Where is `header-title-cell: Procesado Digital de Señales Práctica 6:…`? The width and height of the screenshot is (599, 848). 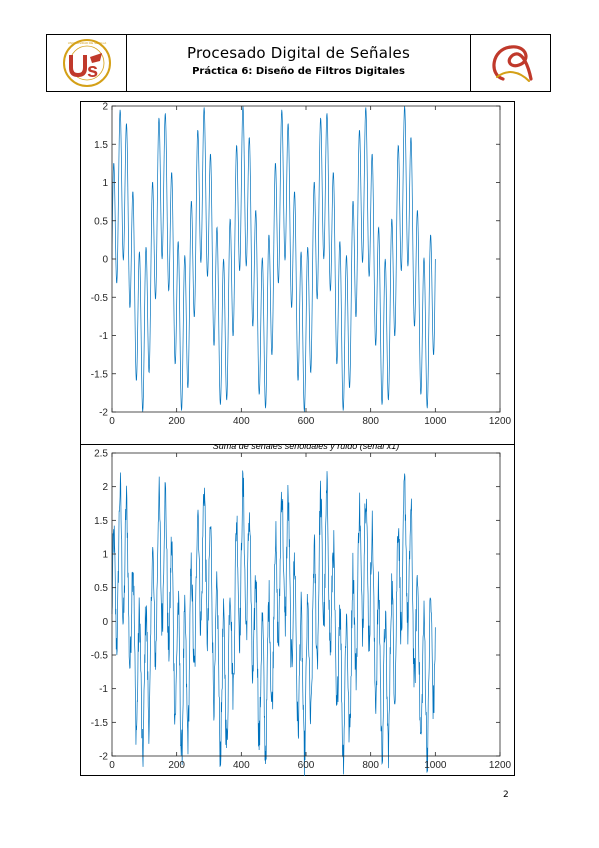
header-title-cell: Procesado Digital de Señales Práctica 6:… is located at coordinates (298, 63).